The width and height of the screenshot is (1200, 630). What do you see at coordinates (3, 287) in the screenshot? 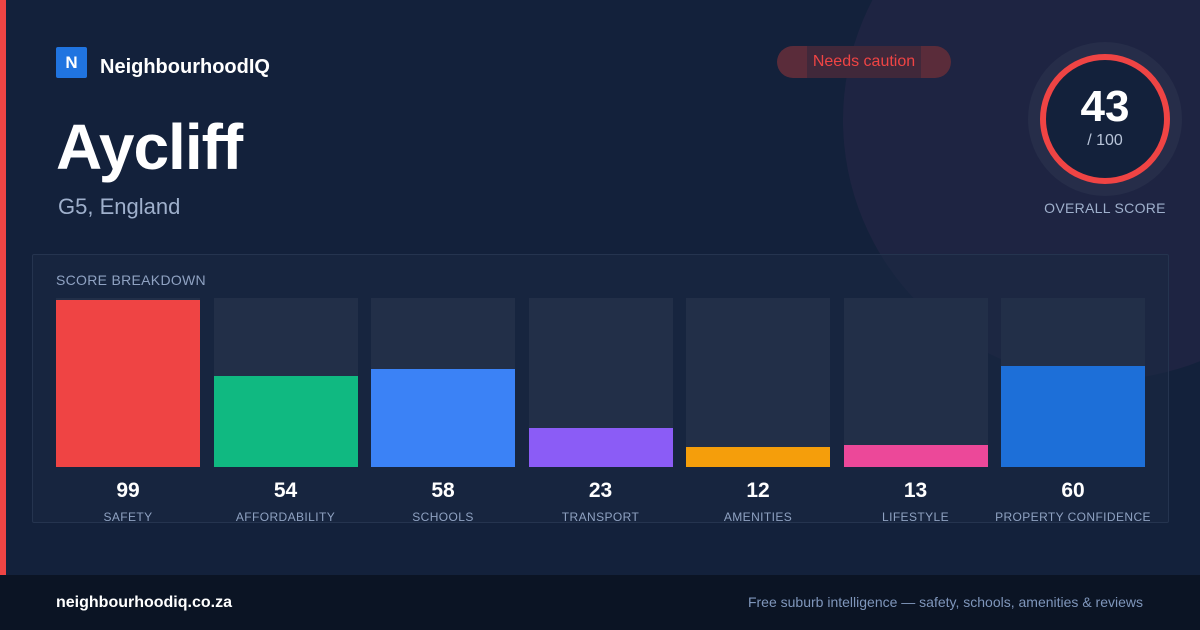
I see `status-accent-bar` at bounding box center [3, 287].